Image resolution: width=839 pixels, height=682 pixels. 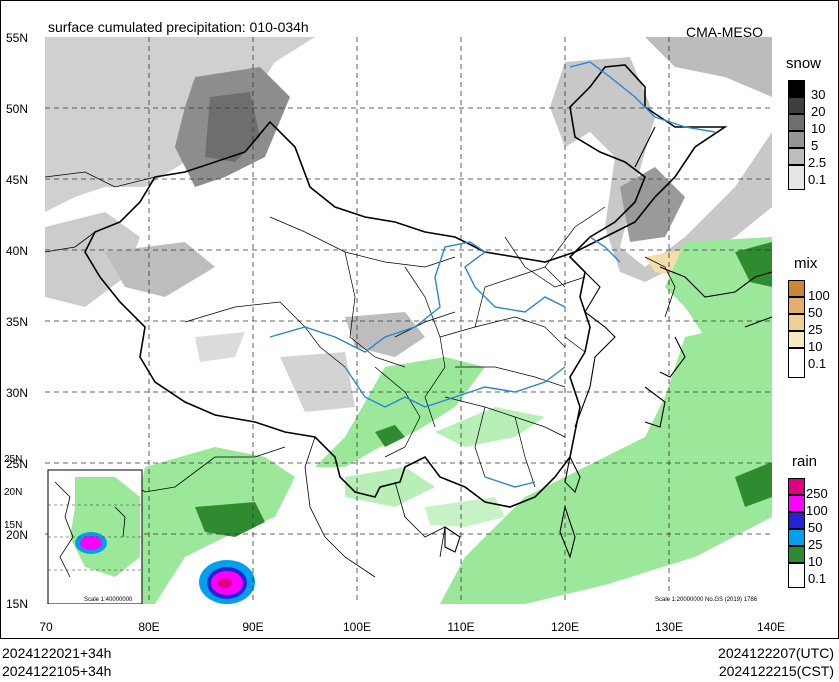 What do you see at coordinates (357, 627) in the screenshot?
I see `lon-label: 100E` at bounding box center [357, 627].